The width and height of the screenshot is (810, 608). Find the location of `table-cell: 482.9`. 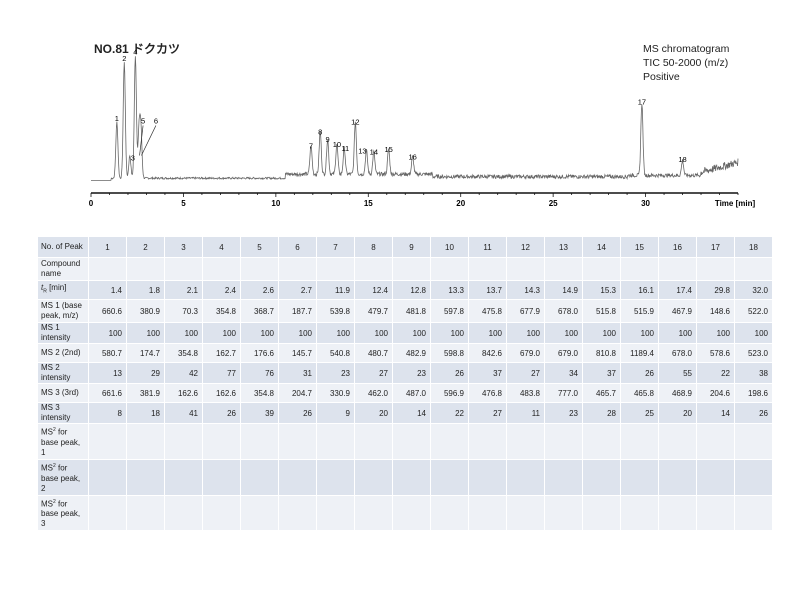

table-cell: 482.9 is located at coordinates (411, 353).